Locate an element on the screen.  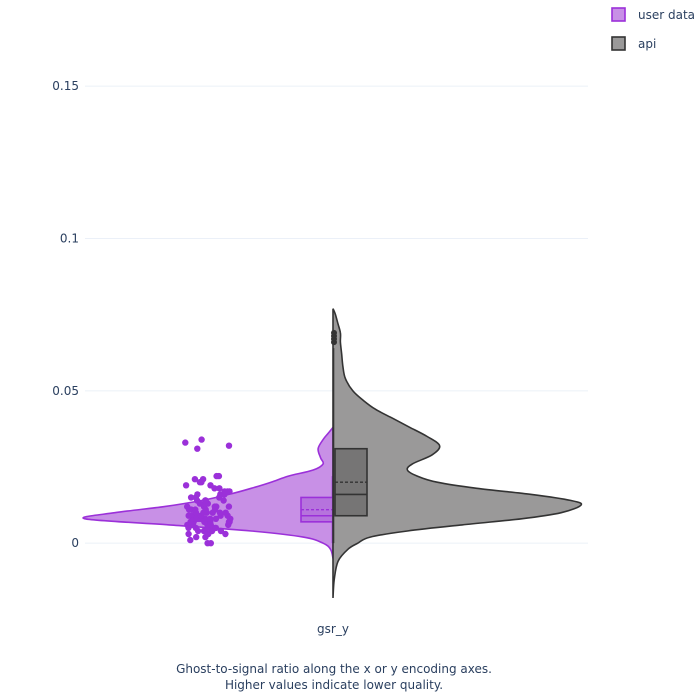
api-violin is located at coordinates (457, 453).